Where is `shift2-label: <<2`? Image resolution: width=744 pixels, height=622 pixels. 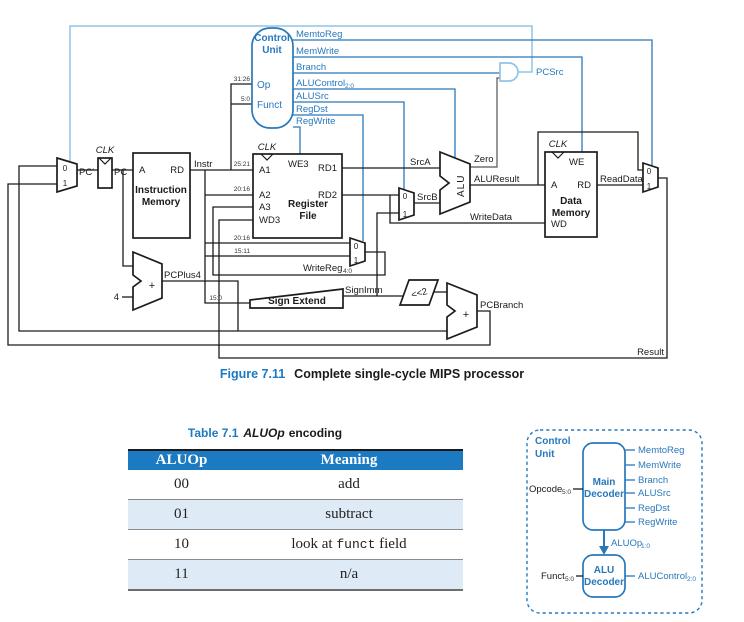 shift2-label: <<2 is located at coordinates (419, 293).